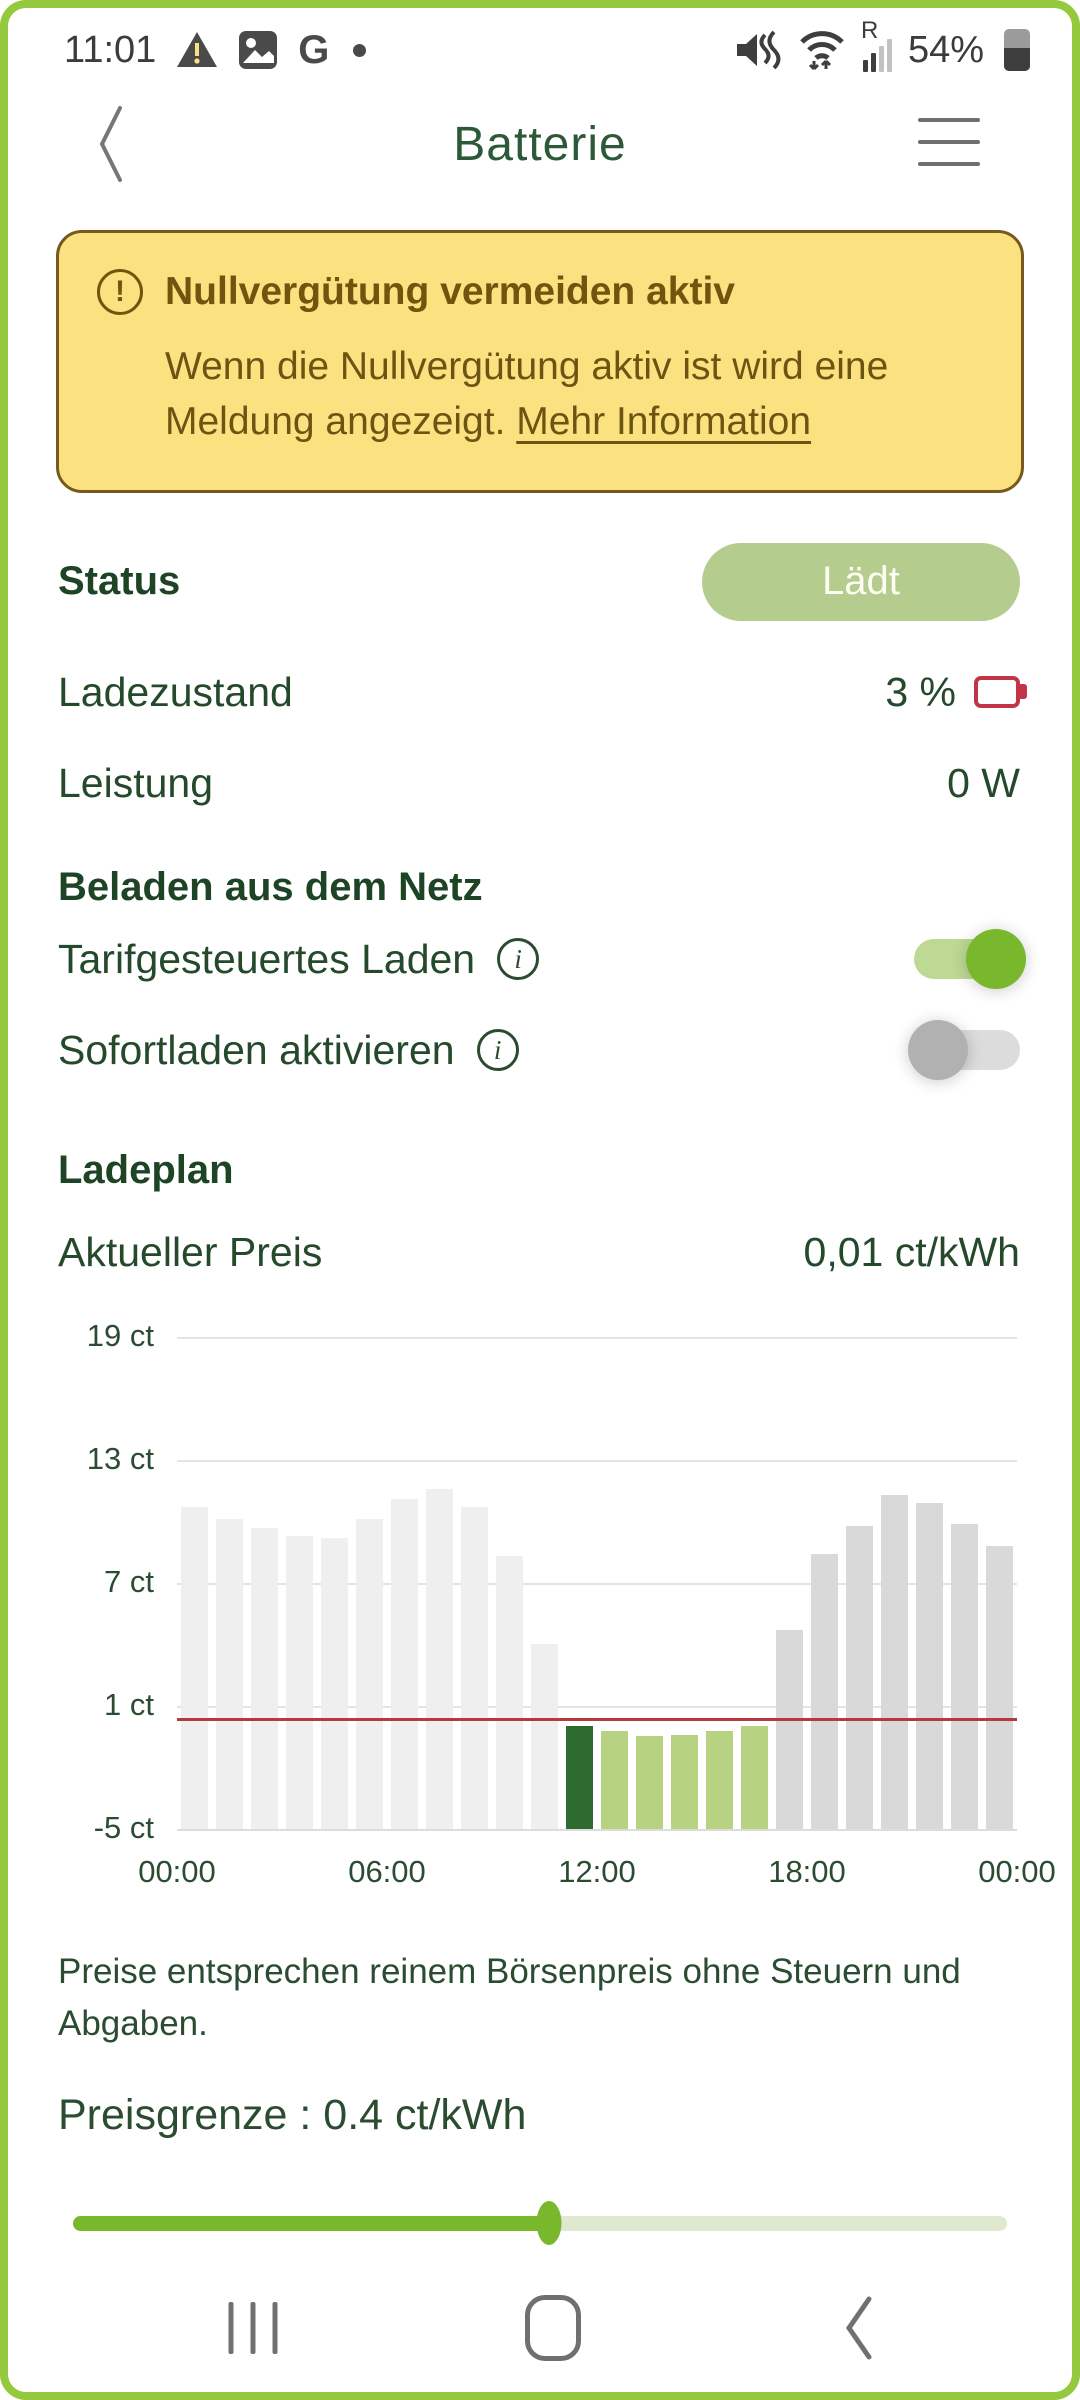  What do you see at coordinates (911, 1251) in the screenshot?
I see `current-price-value: 0,01 ct/kWh` at bounding box center [911, 1251].